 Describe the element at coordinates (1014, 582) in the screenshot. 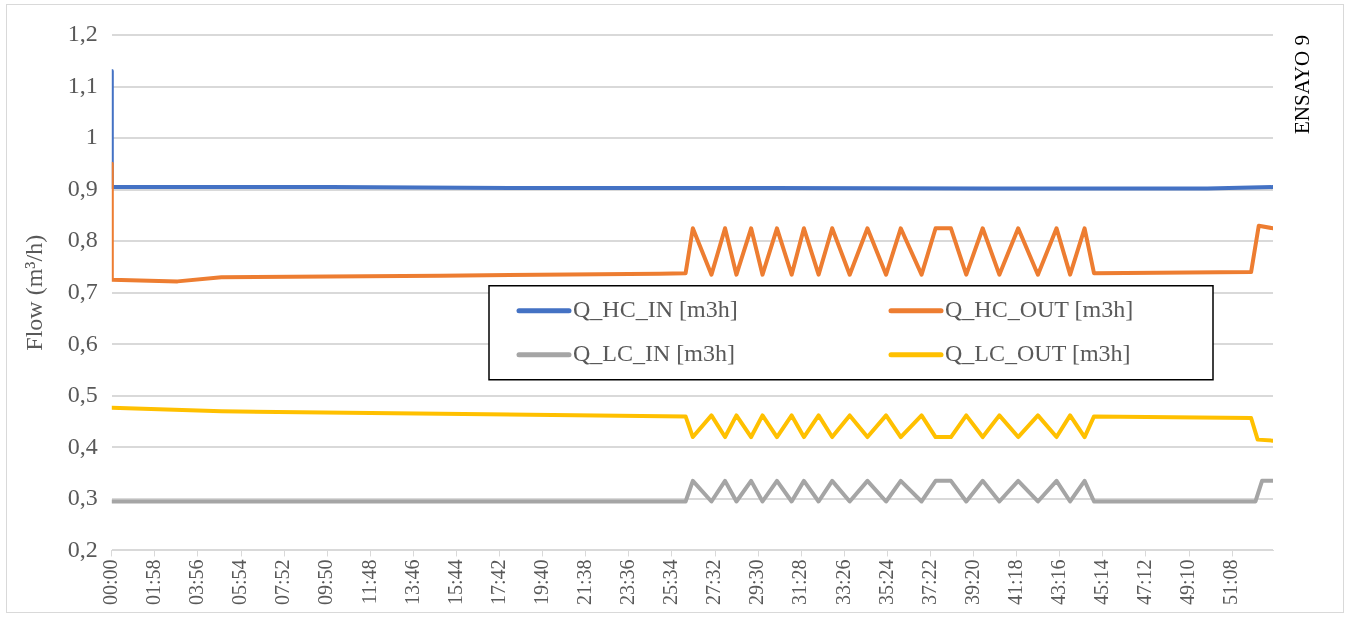

I see `x-tick-label: 41:18` at that location.